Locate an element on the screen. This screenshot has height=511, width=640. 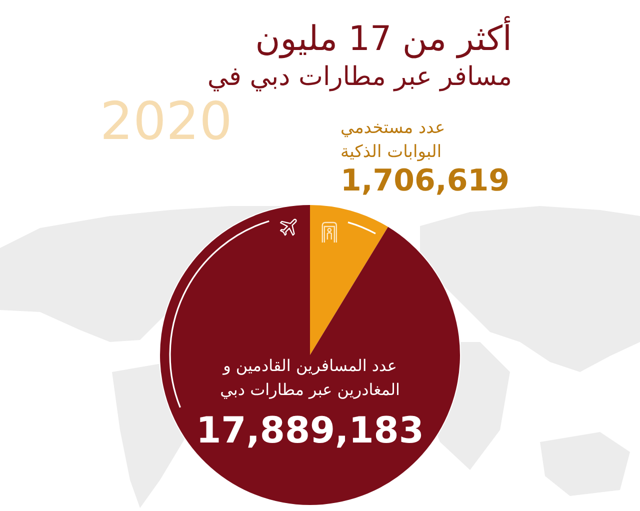
chart-title: أكثر من 17 مليون is located at coordinates (383, 39).